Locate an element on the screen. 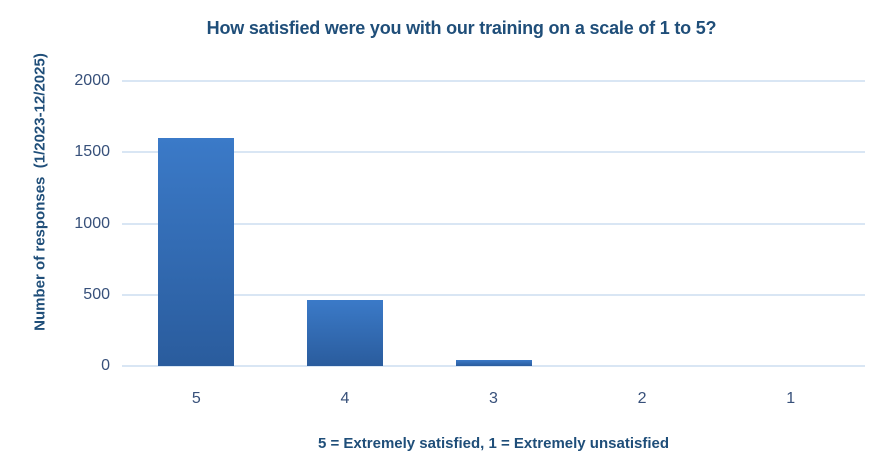 This screenshot has width=883, height=475. y-tick-label-500: 500 is located at coordinates (96, 294).